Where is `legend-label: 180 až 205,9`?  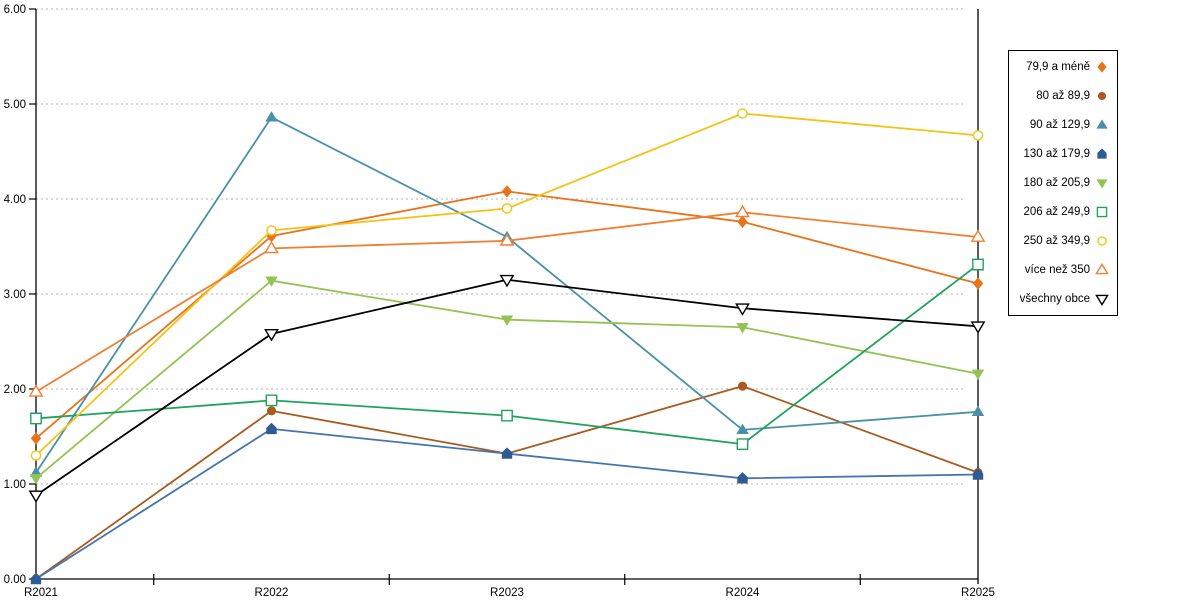 legend-label: 180 až 205,9 is located at coordinates (1056, 182).